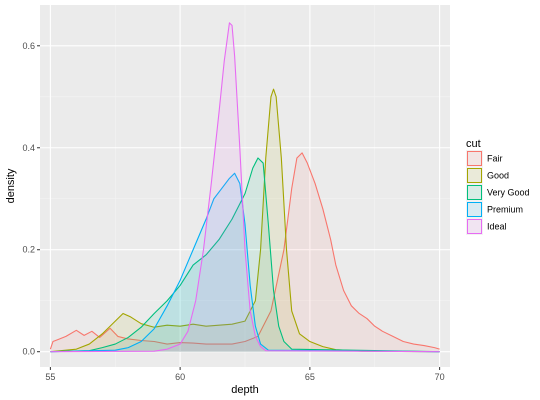 The width and height of the screenshot is (540, 400). I want to click on y-axis-ticks: 0.0 0.2 0.4 0.6, so click(31, 199).